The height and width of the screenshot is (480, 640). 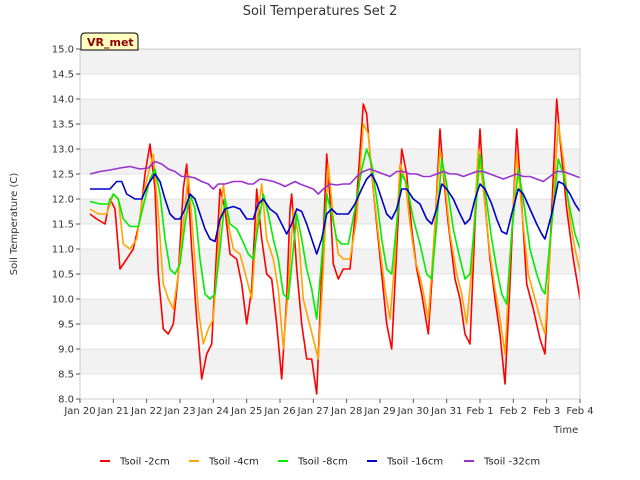 What do you see at coordinates (63, 200) in the screenshot?
I see `y-tick-label: 12.0` at bounding box center [63, 200].